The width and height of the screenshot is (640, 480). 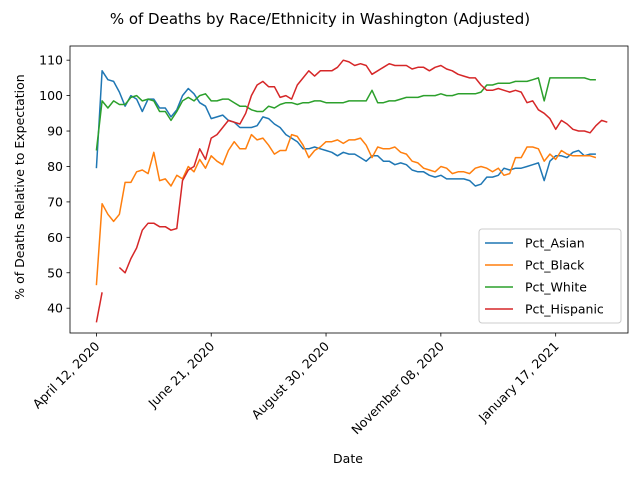 What do you see at coordinates (555, 243) in the screenshot?
I see `legend-label-pct-asian: Pct_Asian` at bounding box center [555, 243].